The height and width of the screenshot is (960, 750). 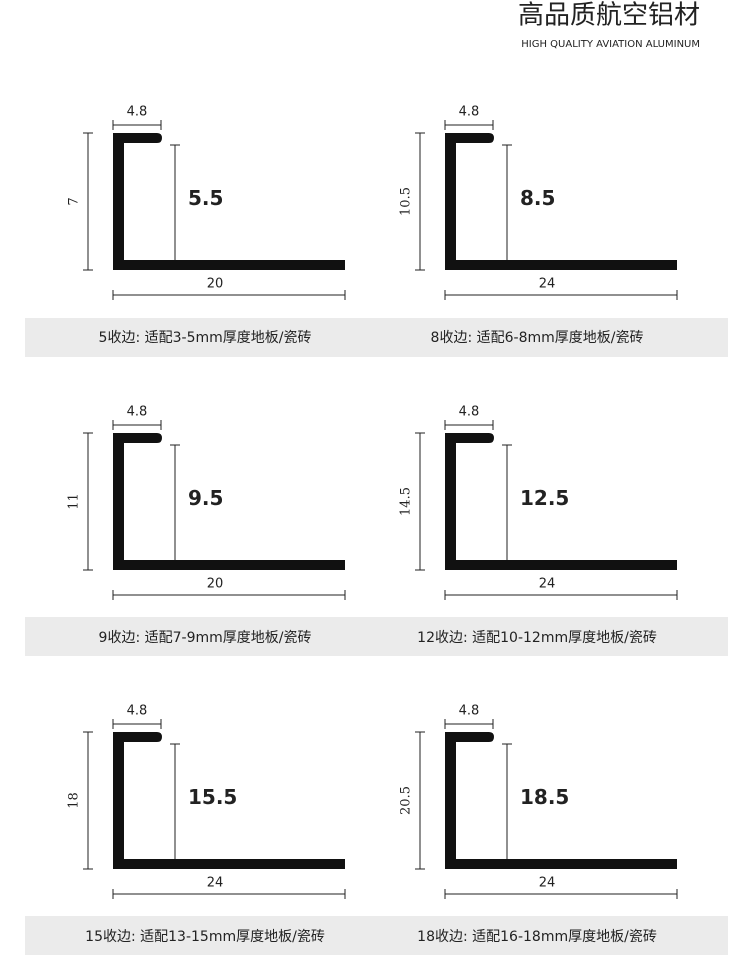 I want to click on height: 20.5, so click(x=406, y=800).